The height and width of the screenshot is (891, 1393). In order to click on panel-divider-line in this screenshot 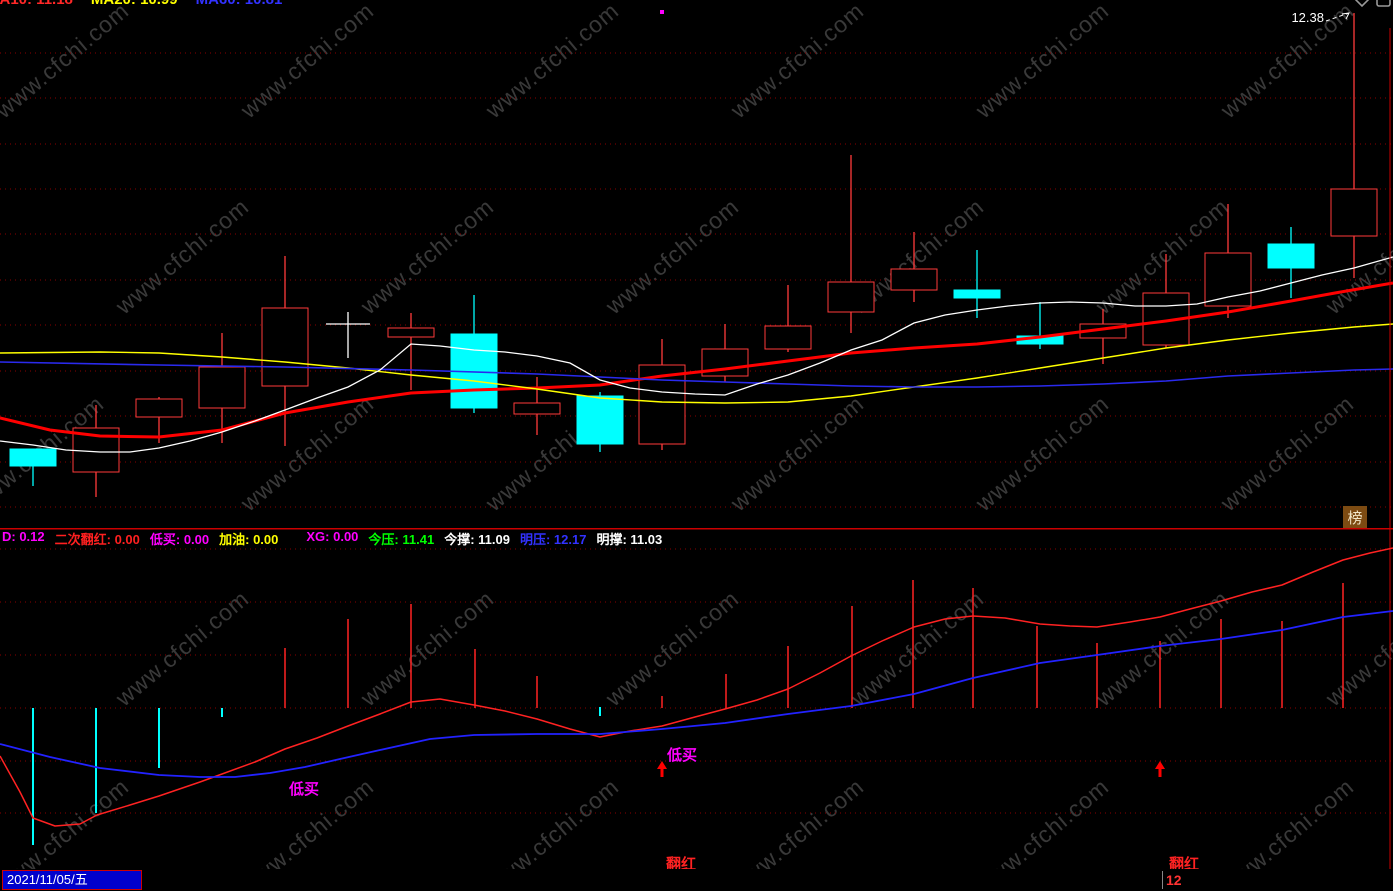, I will do `click(696, 529)`.